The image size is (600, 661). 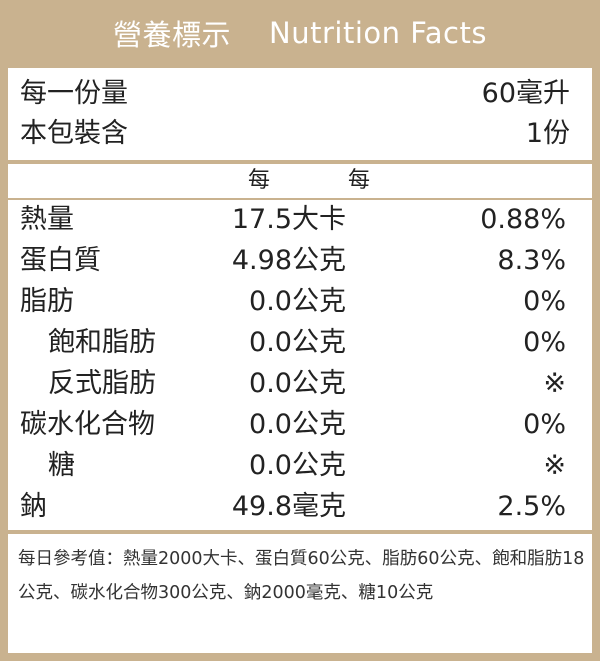 What do you see at coordinates (531, 506) in the screenshot?
I see `nutrient-percent: 2.5%` at bounding box center [531, 506].